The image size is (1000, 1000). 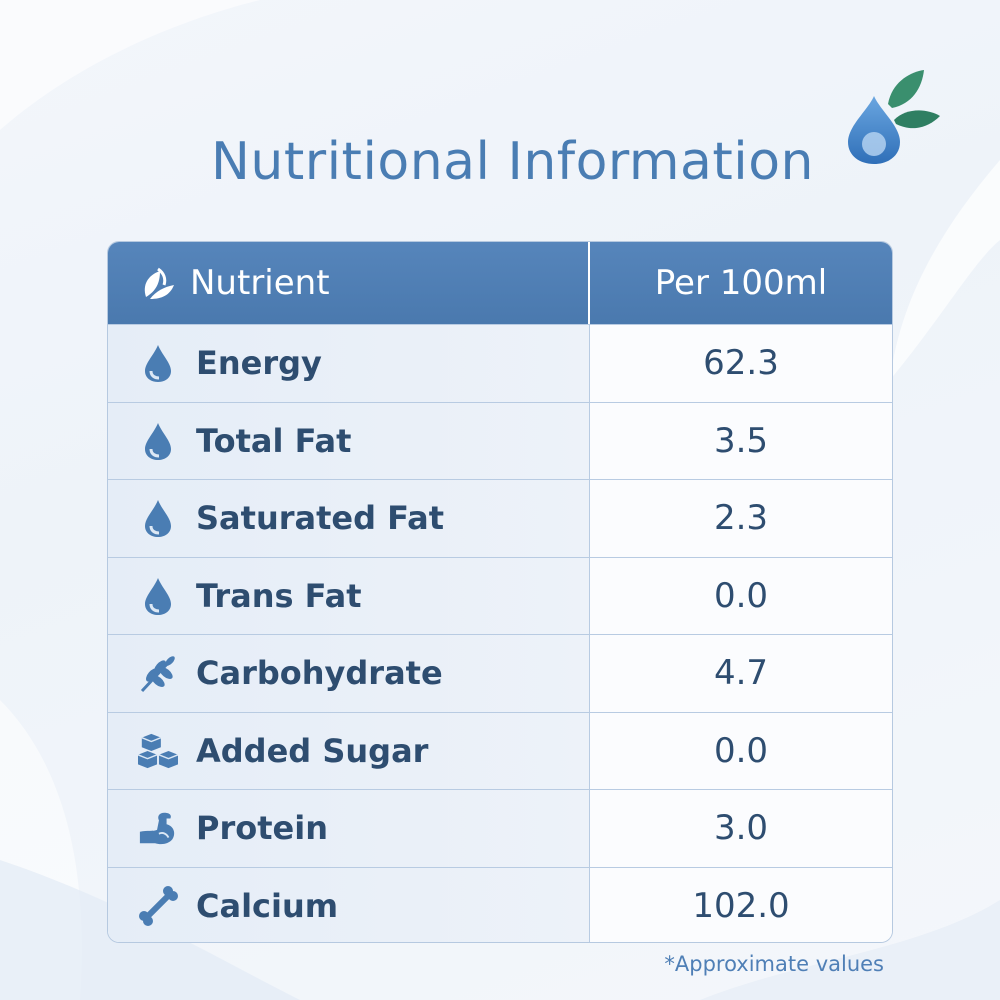 What do you see at coordinates (319, 673) in the screenshot?
I see `nutrient-label: Carbohydrate` at bounding box center [319, 673].